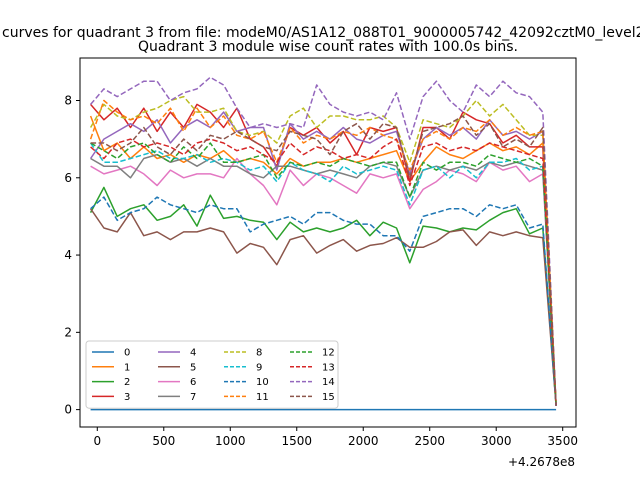 Image resolution: width=640 pixels, height=480 pixels. Describe the element at coordinates (68, 255) in the screenshot. I see `y-tick-label: 4` at that location.